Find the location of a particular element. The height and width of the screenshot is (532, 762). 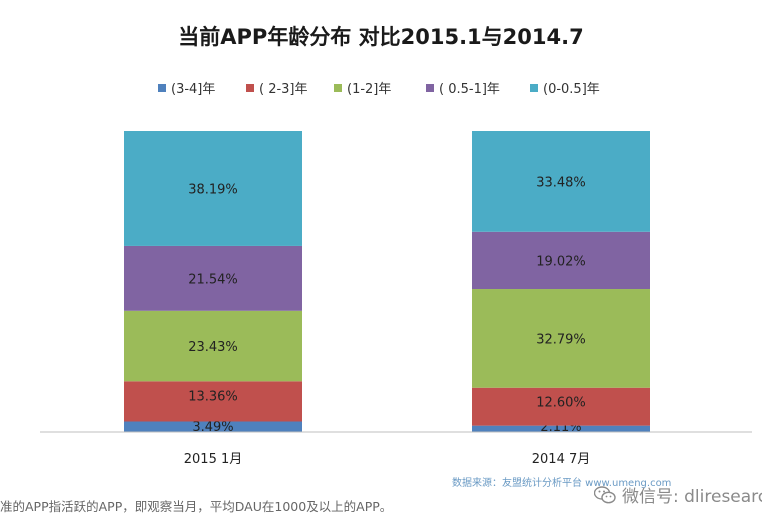

data-label-1-1: 12.60% is located at coordinates (561, 403).